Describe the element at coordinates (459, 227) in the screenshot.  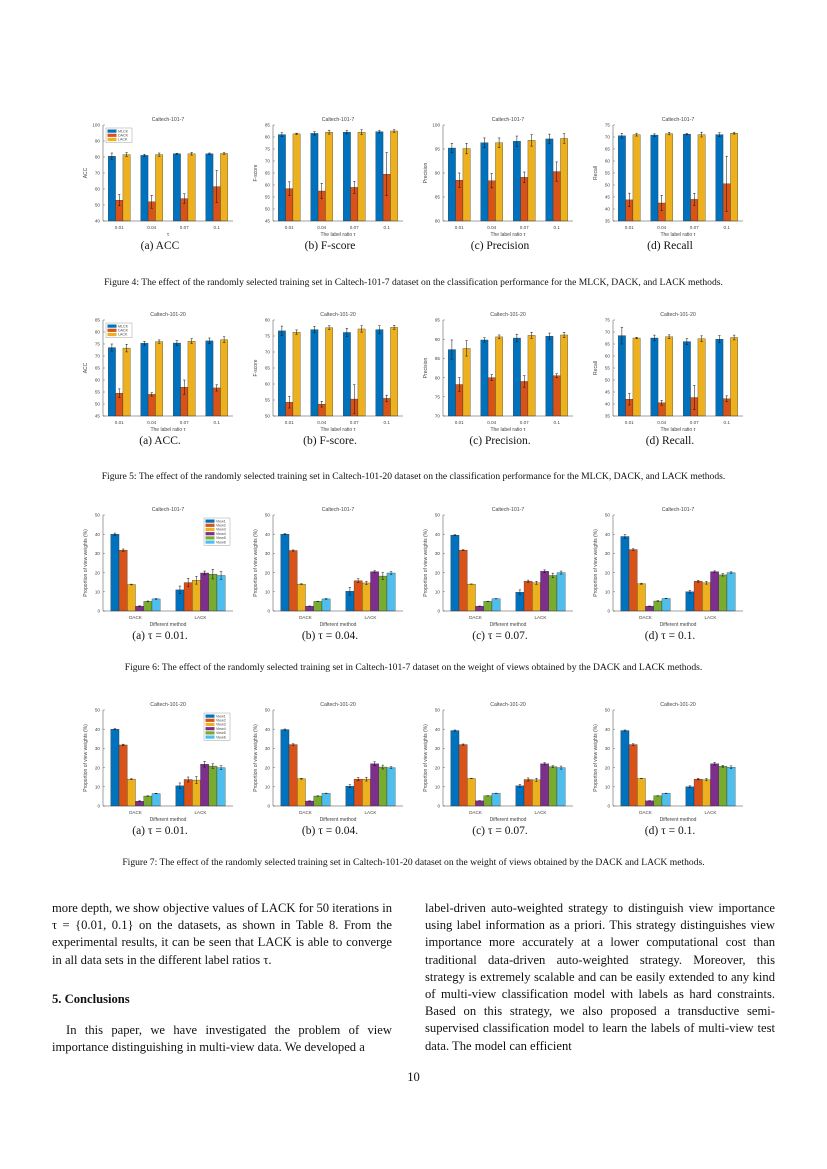
I see `x-tick-label: 0.01` at that location.